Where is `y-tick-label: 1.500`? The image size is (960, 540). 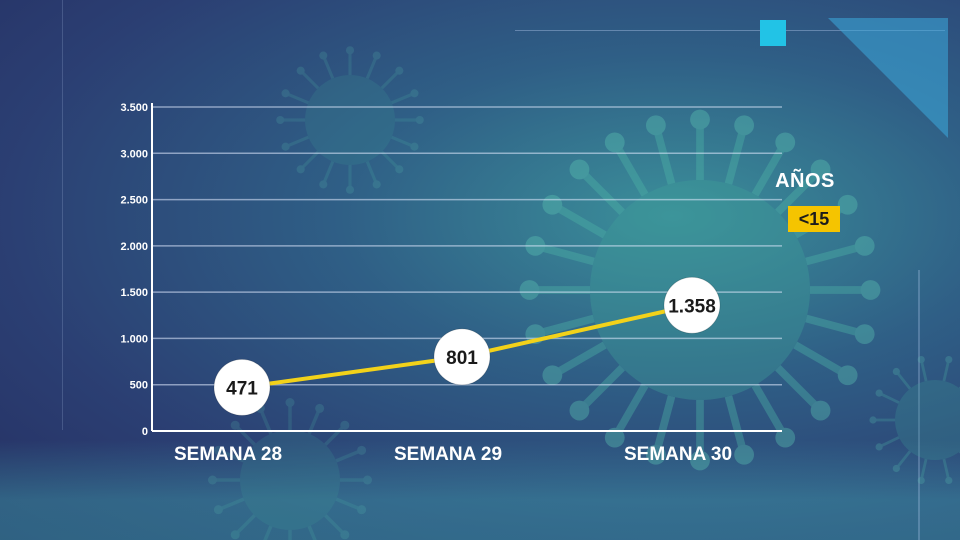 y-tick-label: 1.500 is located at coordinates (134, 293).